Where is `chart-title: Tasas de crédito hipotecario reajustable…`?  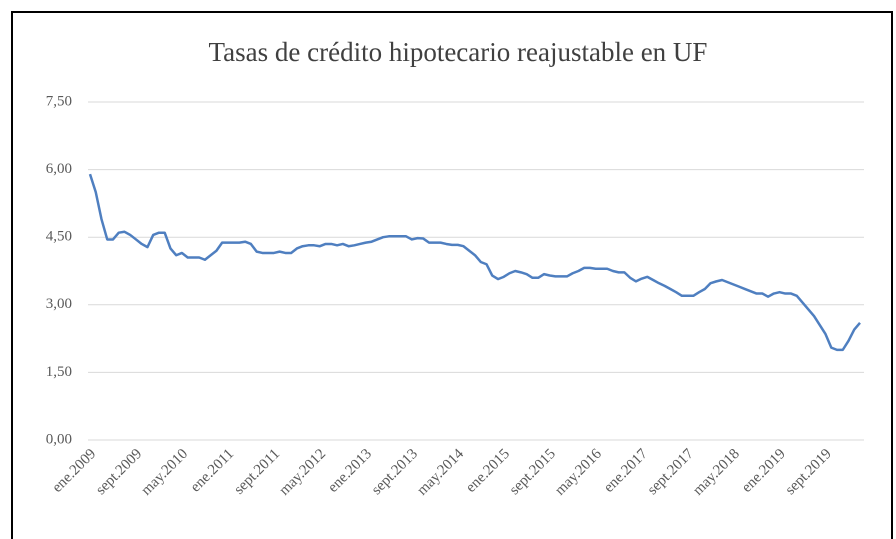 chart-title: Tasas de crédito hipotecario reajustable… is located at coordinates (458, 52).